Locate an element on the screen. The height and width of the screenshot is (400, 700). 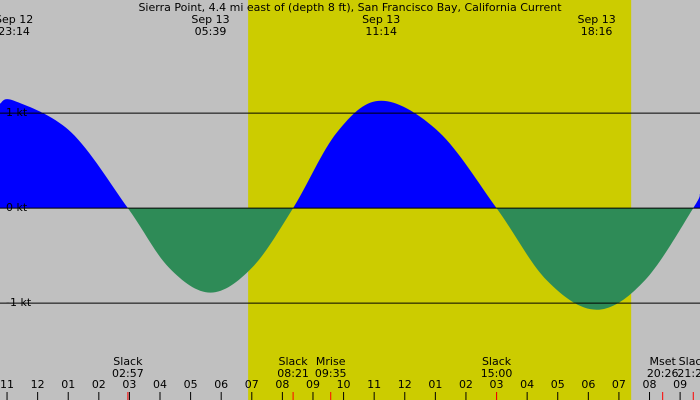
event-time: 09:35 is located at coordinates (331, 373).